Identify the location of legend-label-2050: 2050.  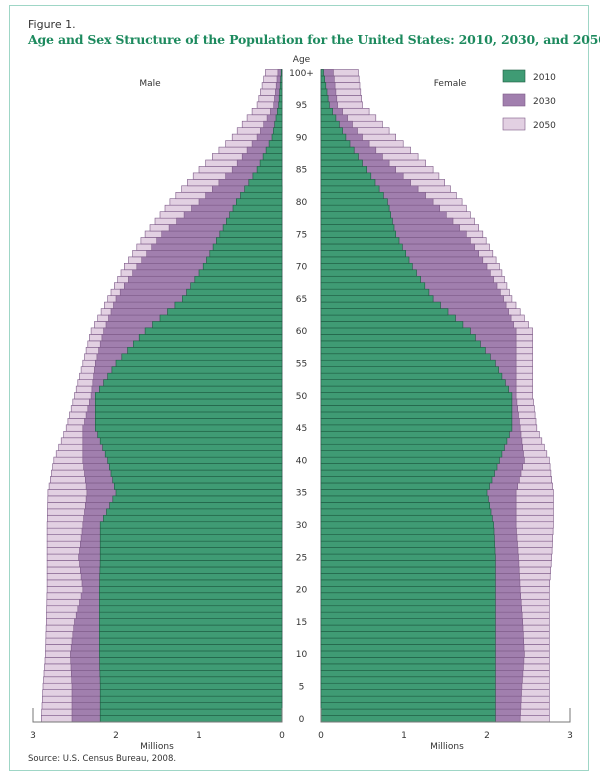
(544, 126).